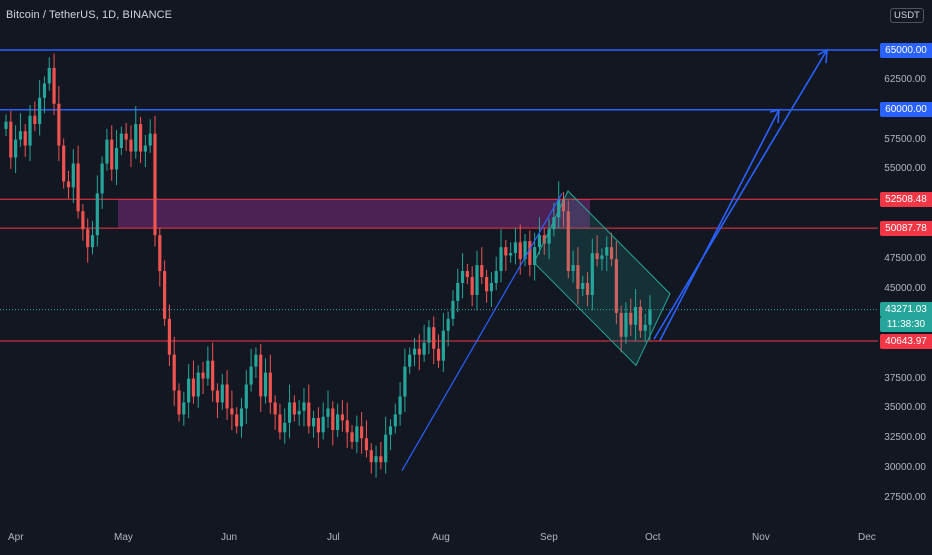 Image resolution: width=932 pixels, height=555 pixels. I want to click on time-tick-label: Jun, so click(229, 537).